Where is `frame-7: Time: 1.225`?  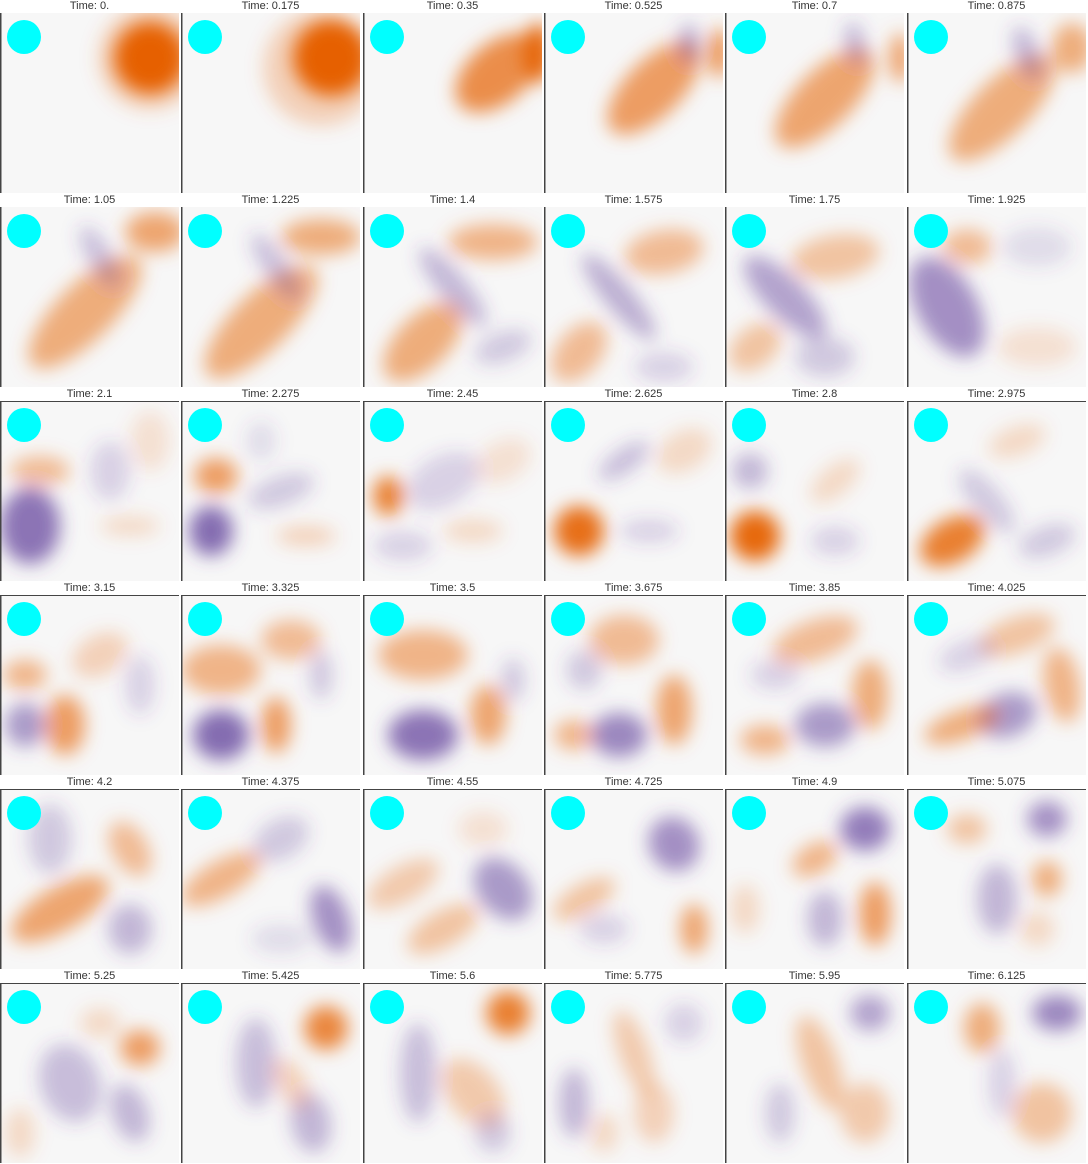
frame-7: Time: 1.225 is located at coordinates (270, 290).